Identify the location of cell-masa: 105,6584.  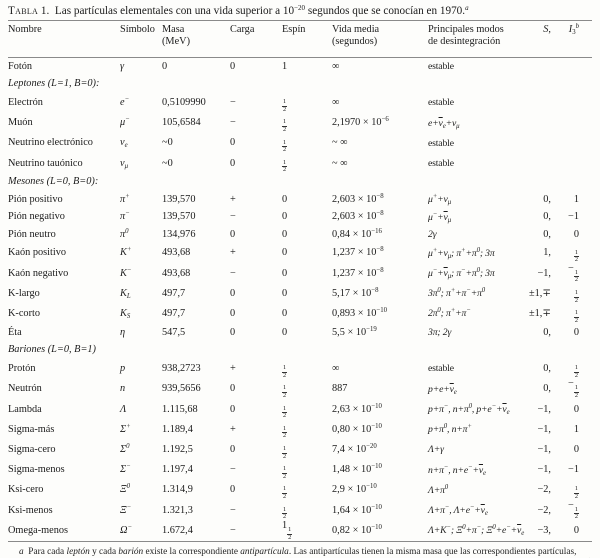
(181, 123).